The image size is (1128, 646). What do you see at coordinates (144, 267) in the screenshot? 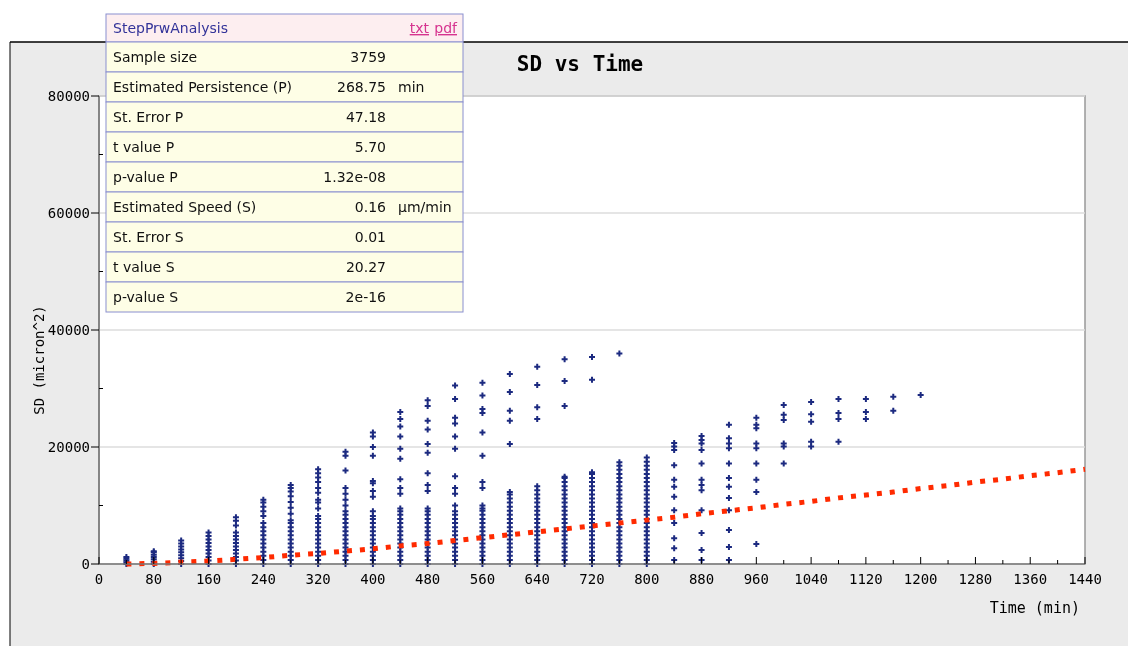
I see `annotation: t value S` at bounding box center [144, 267].